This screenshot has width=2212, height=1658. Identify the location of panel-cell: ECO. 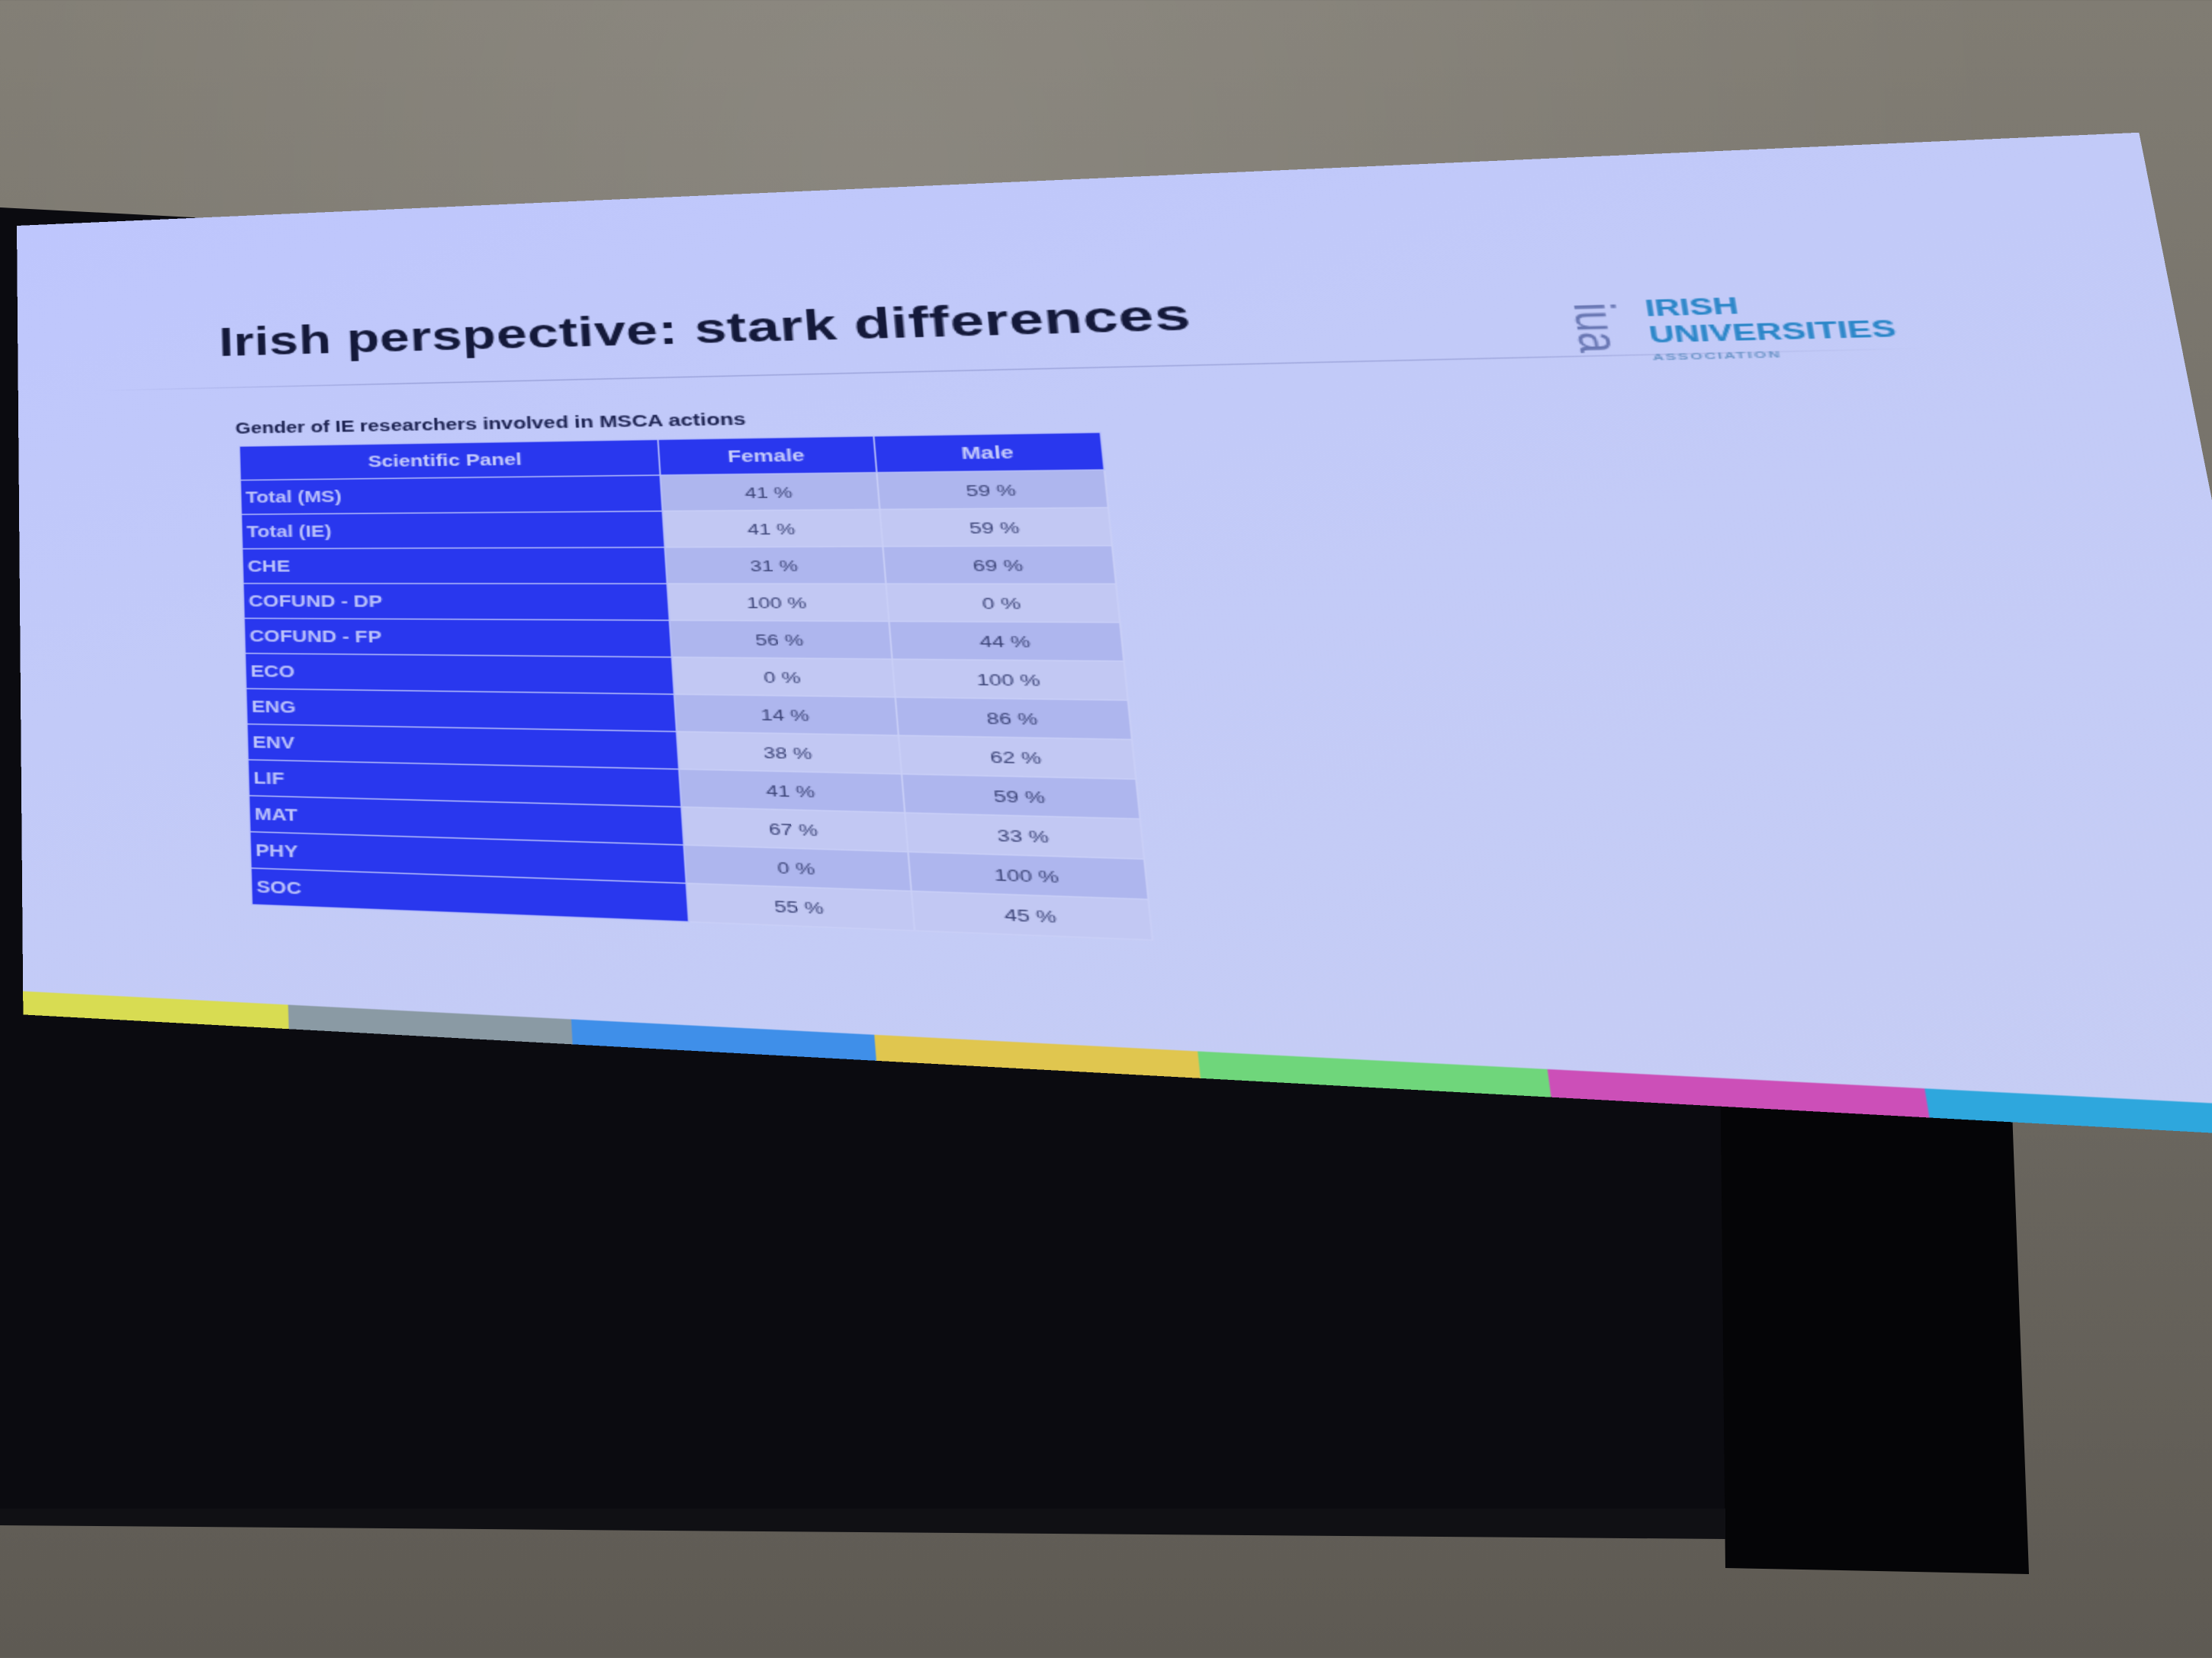
(459, 674).